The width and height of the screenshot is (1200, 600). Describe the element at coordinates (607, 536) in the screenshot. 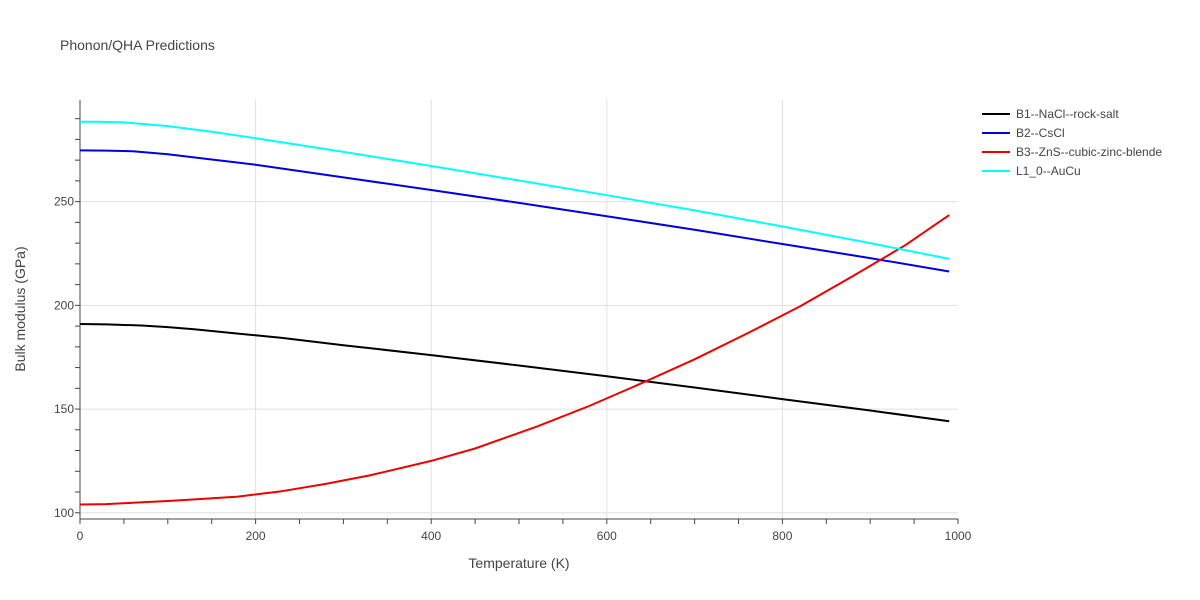

I see `x-tick-label: 600` at that location.